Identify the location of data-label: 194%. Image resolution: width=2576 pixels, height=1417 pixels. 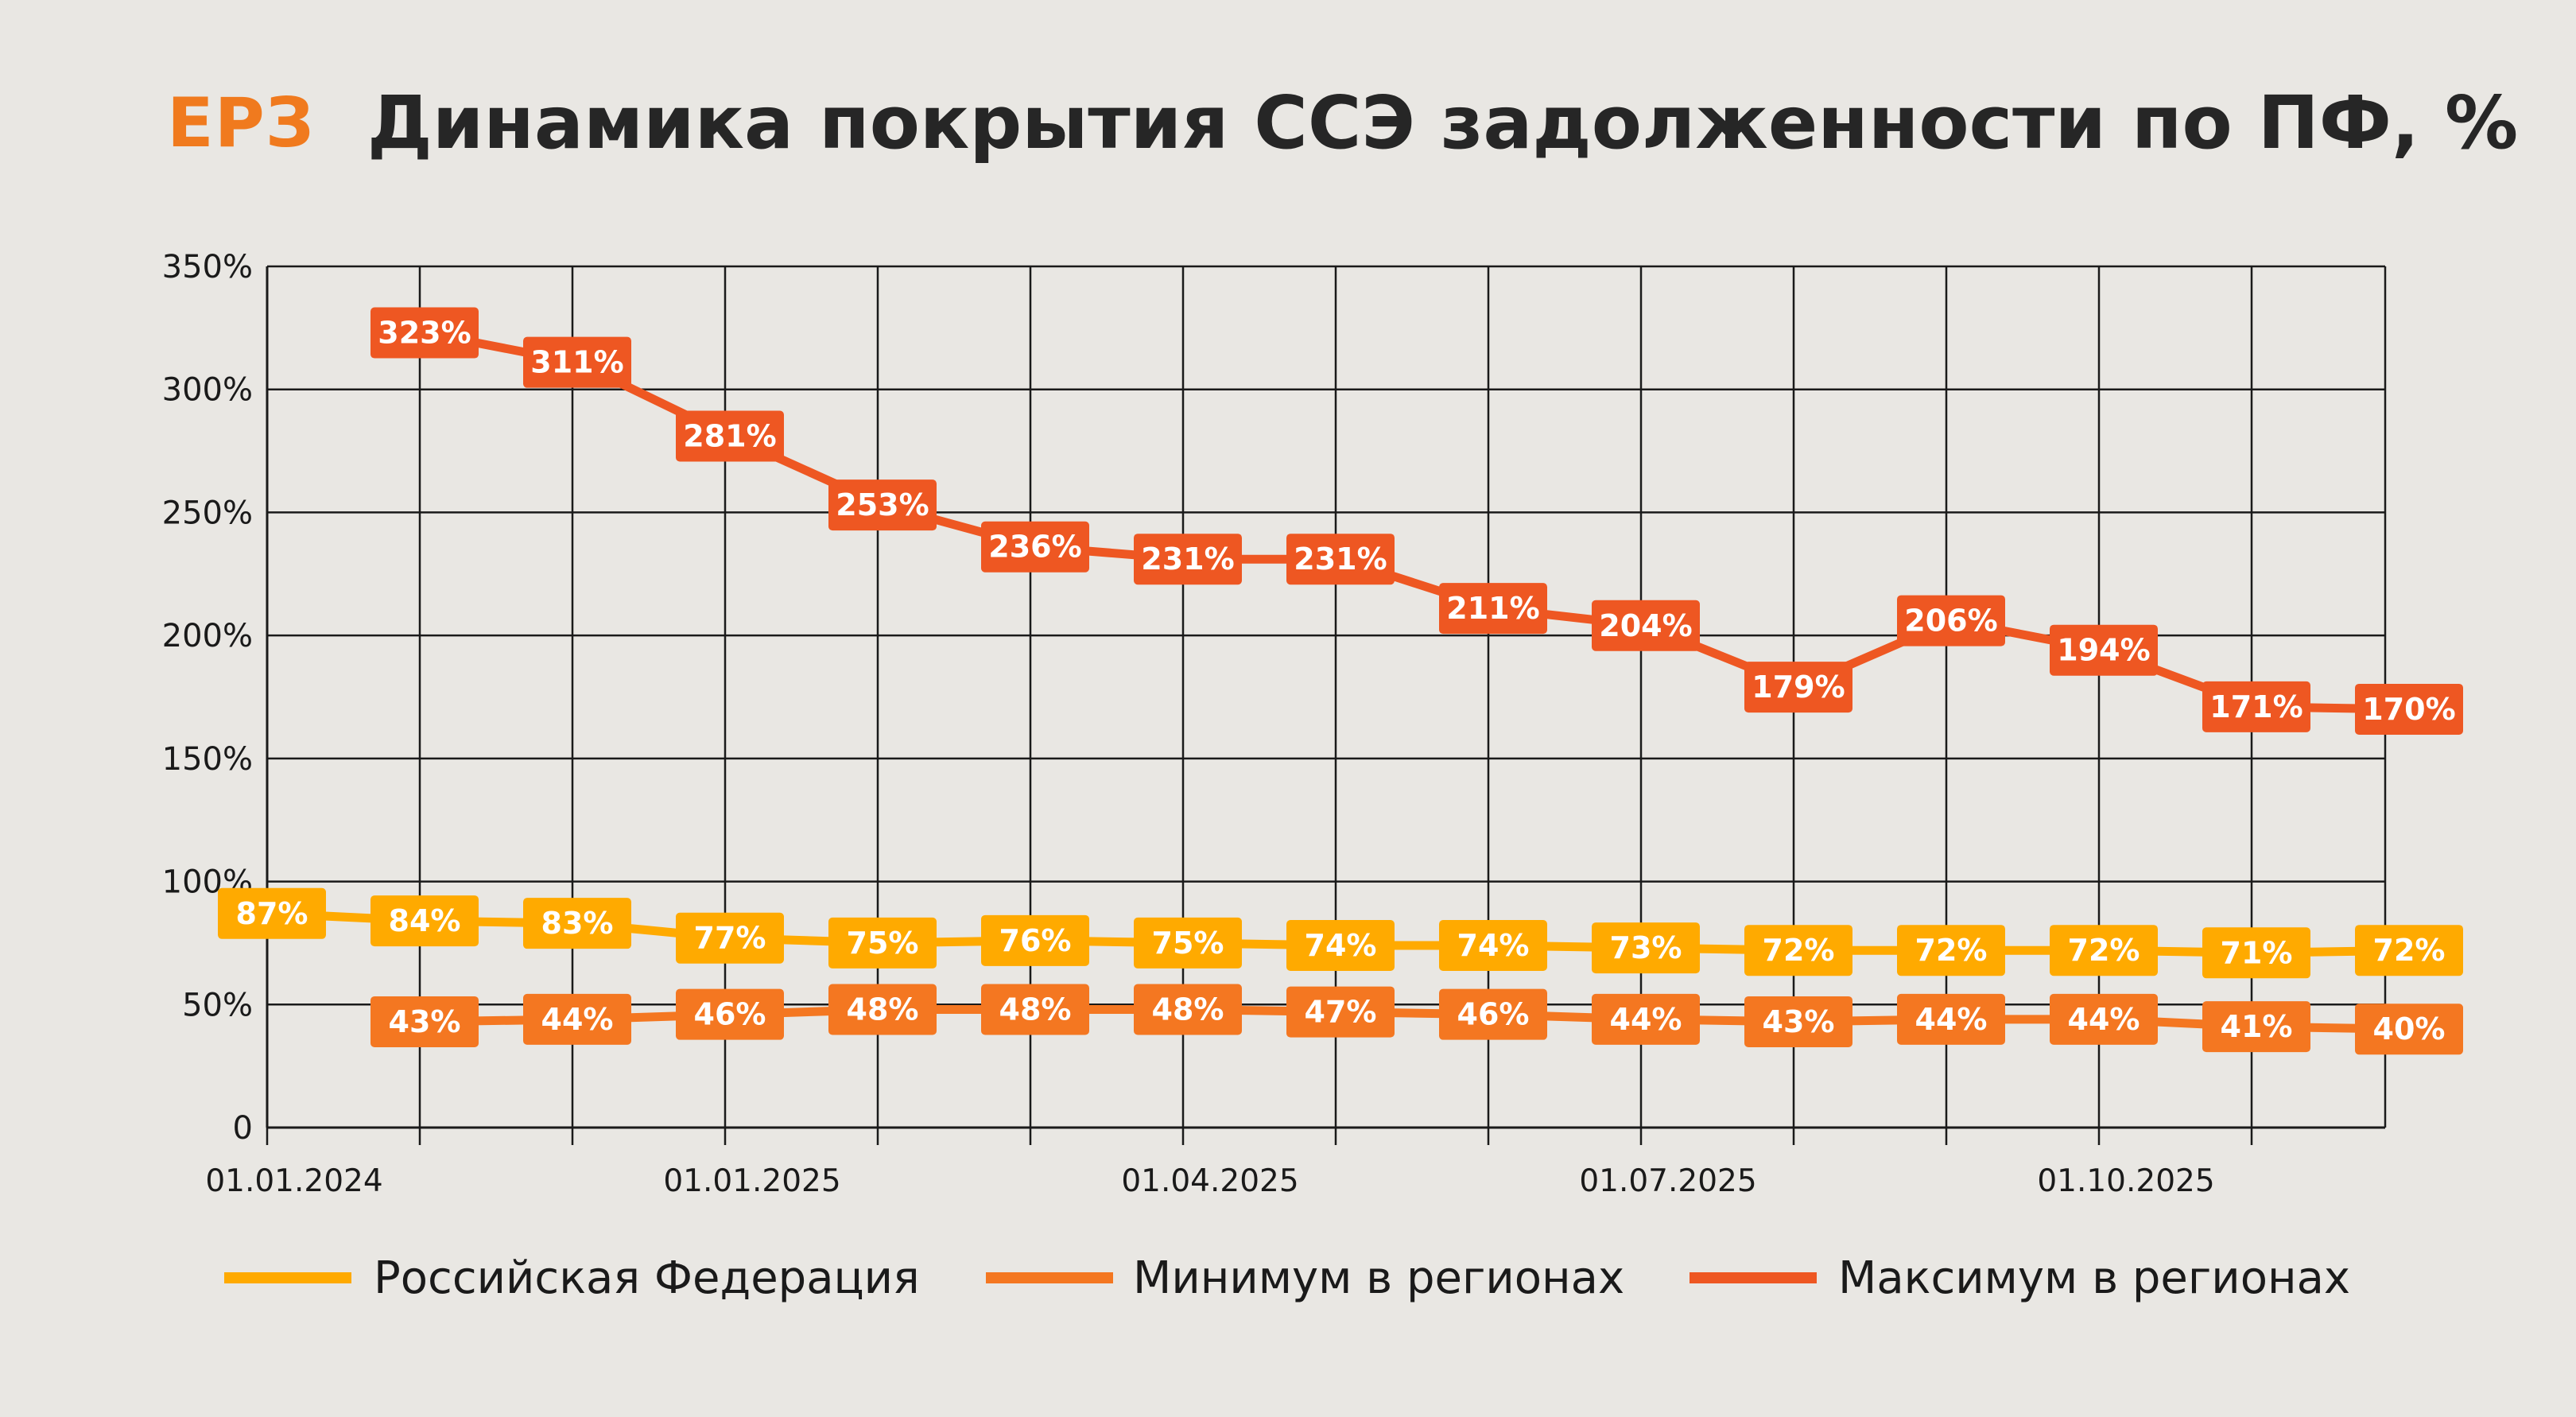
(2103, 650).